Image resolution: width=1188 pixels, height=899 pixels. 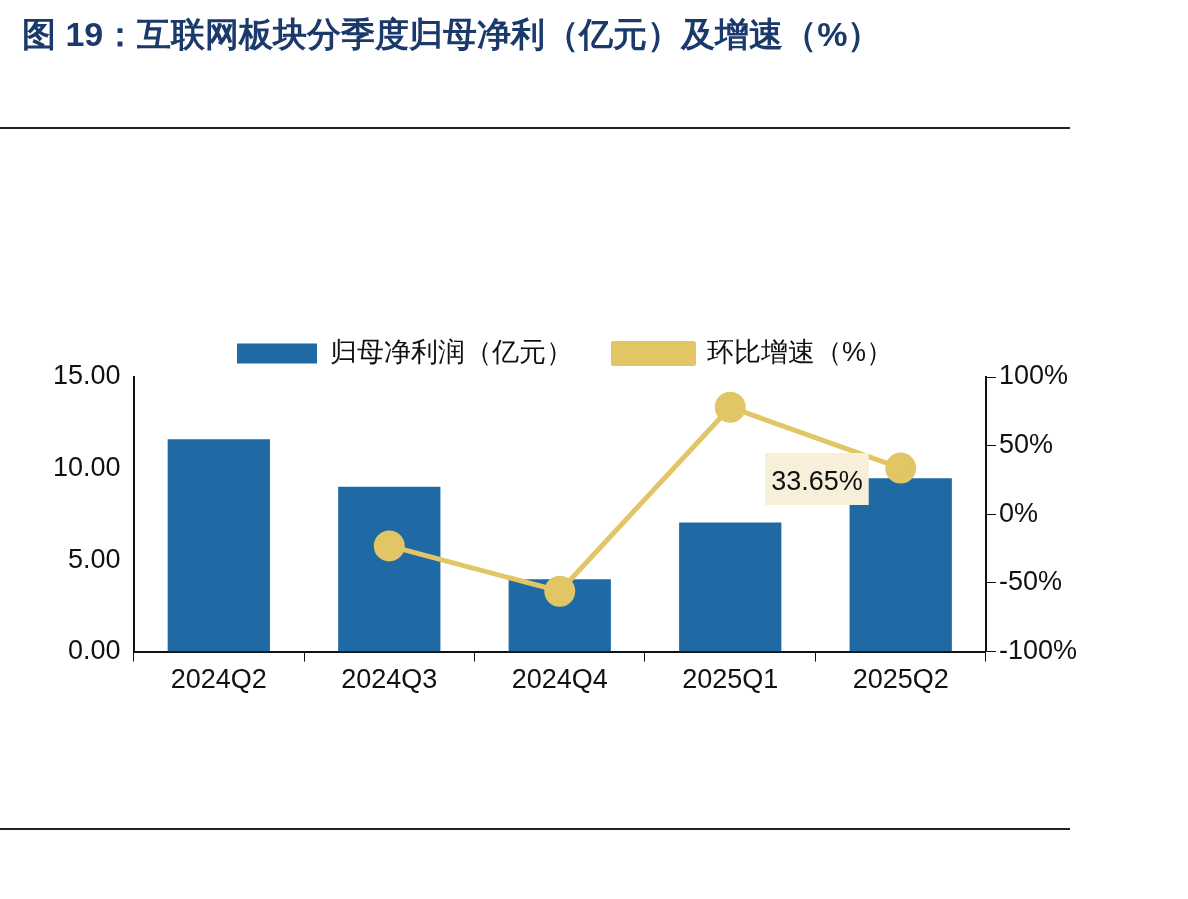 I want to click on y2-tick-label: 50%, so click(x=1025, y=444).